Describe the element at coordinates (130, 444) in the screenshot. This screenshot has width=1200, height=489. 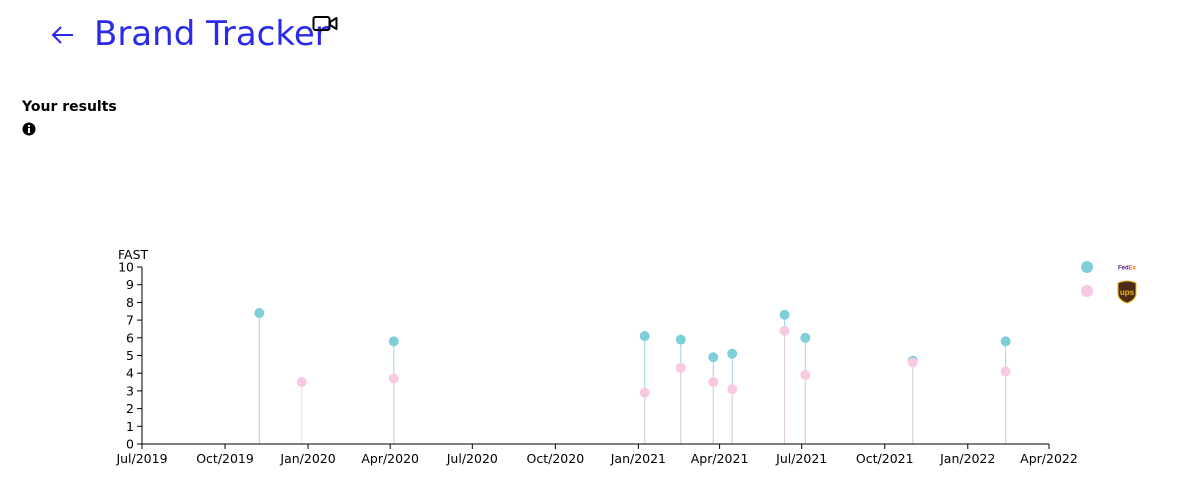
I see `y-tick-label: 0` at that location.